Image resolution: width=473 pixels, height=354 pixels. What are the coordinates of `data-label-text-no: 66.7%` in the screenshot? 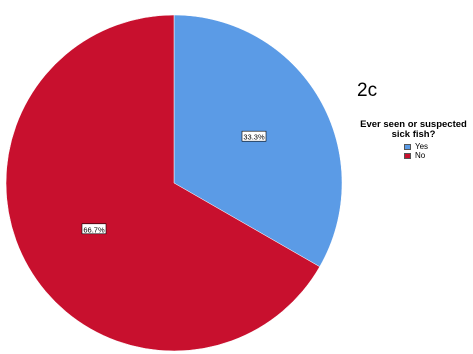 It's located at (94, 229).